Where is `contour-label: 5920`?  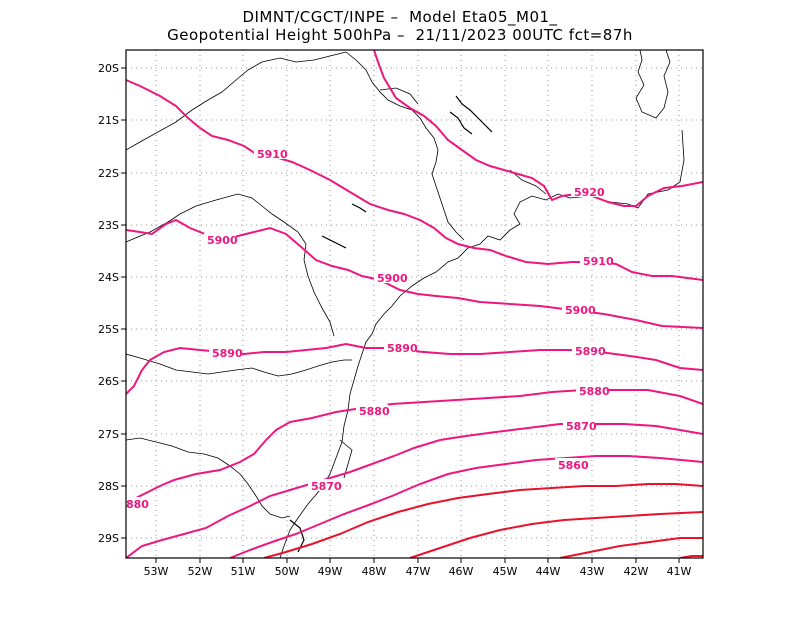
contour-label: 5920 is located at coordinates (589, 192).